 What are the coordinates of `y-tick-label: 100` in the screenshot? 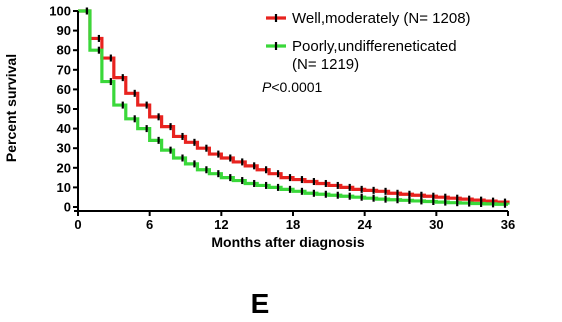 It's located at (60, 11).